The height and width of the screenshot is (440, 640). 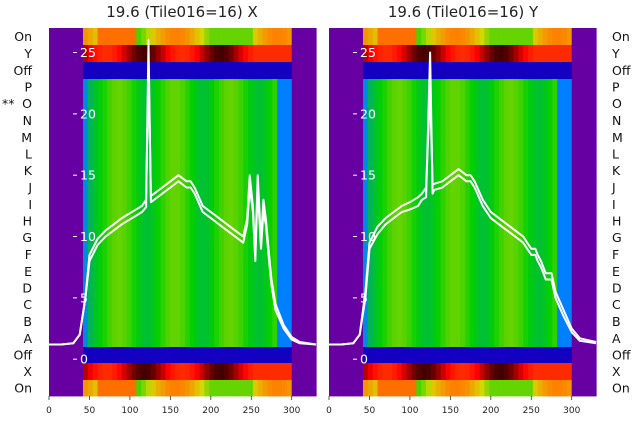 What do you see at coordinates (368, 175) in the screenshot?
I see `ytick-label: 15` at bounding box center [368, 175].